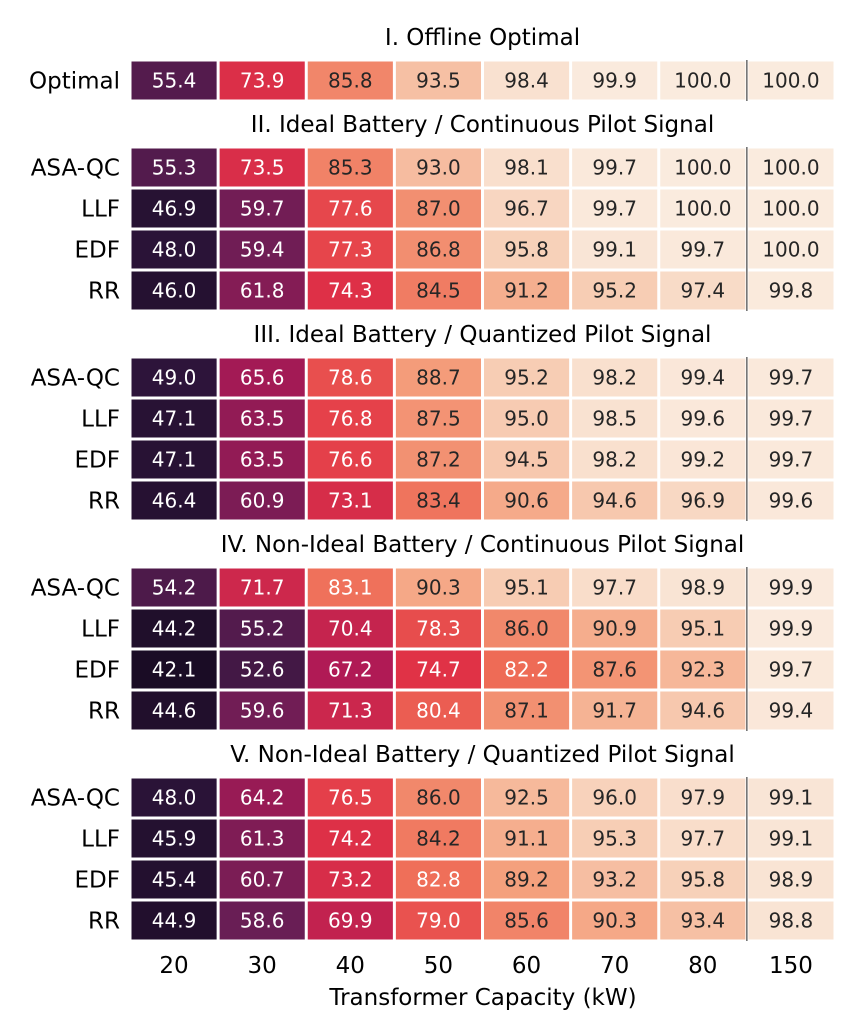  Describe the element at coordinates (526, 501) in the screenshot. I see `cell-value-label: 90.6` at that location.